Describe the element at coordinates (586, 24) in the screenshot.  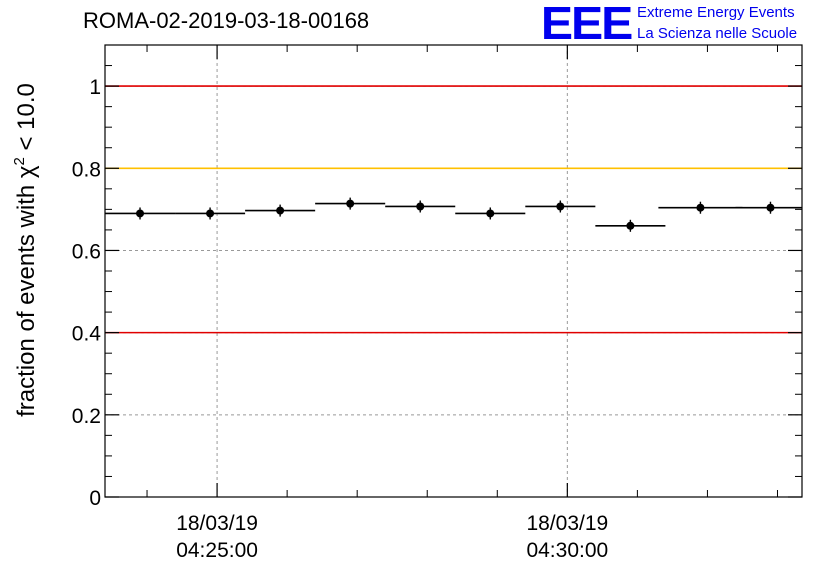
I see `eee-logo: EEE` at that location.